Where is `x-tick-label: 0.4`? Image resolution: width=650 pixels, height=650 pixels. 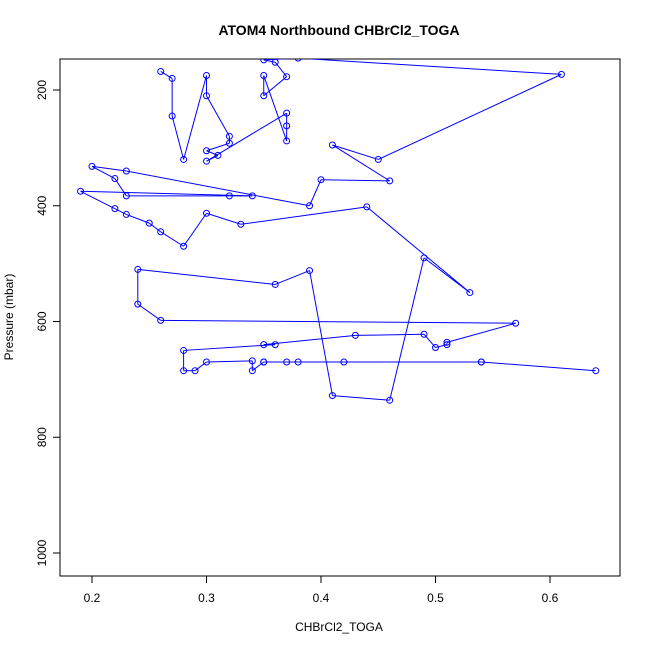 x-tick-label: 0.4 is located at coordinates (321, 598).